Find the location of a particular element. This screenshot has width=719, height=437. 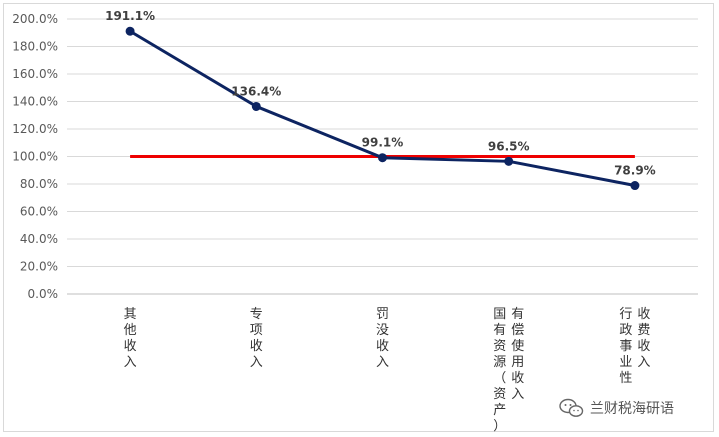

y-tick-label: 20.0% is located at coordinates (39, 267).